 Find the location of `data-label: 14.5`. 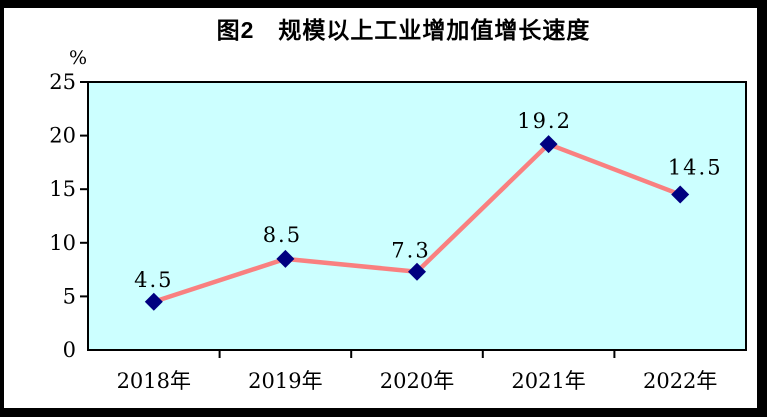

data-label: 14.5 is located at coordinates (695, 168).